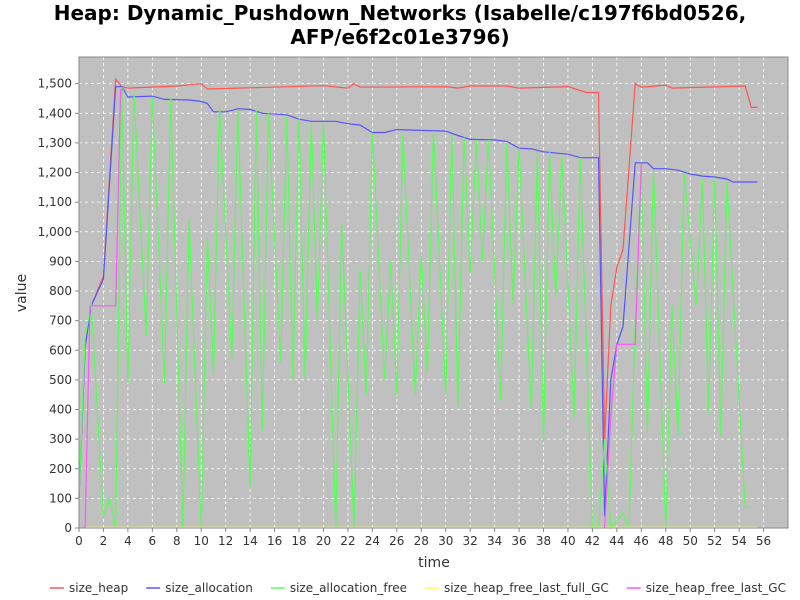  Describe the element at coordinates (665, 541) in the screenshot. I see `x-tick-label: 48` at that location.